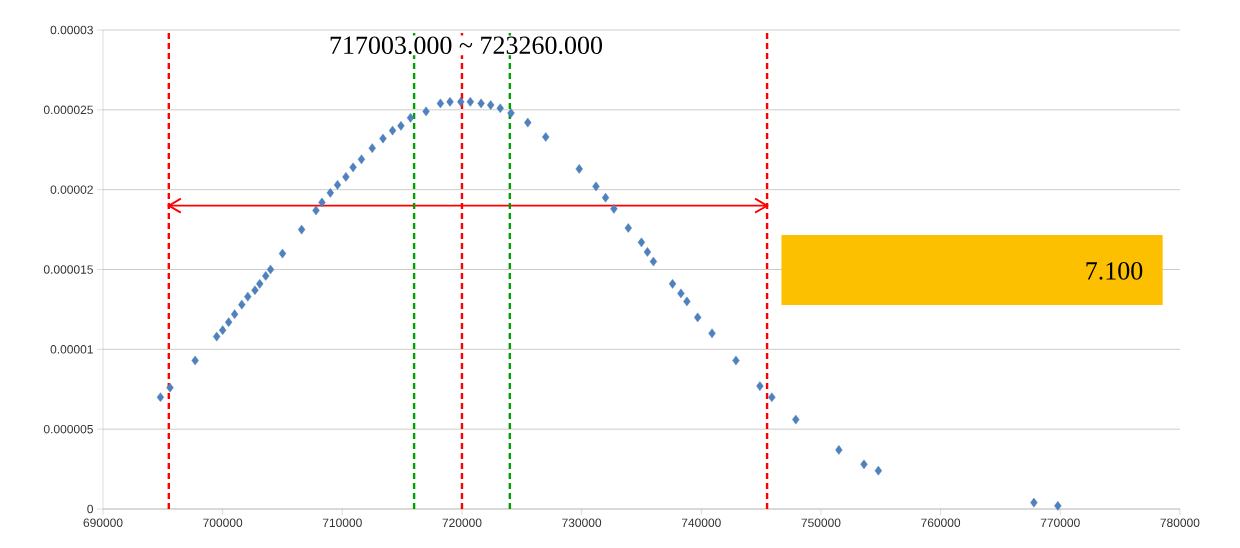  Describe the element at coordinates (71, 30) in the screenshot. I see `y-tick-label: 0.00003` at that location.